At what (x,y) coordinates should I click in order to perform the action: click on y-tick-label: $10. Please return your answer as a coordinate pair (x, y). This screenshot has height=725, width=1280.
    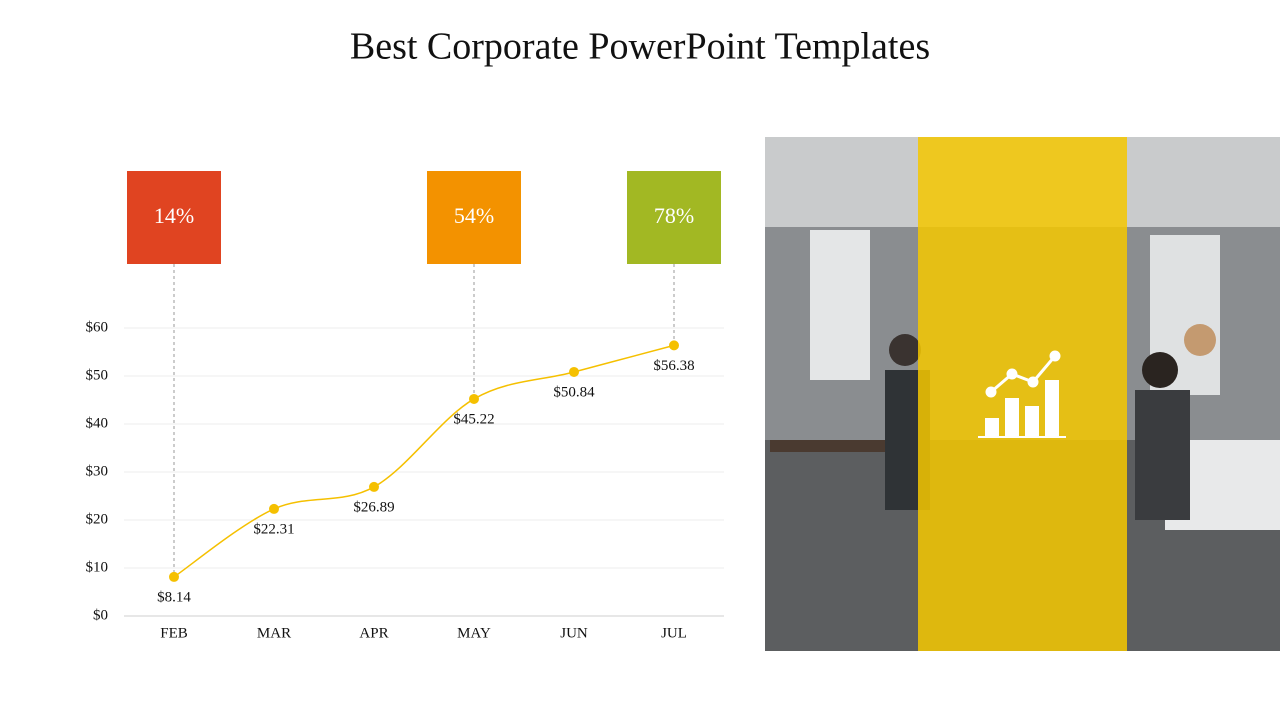
    Looking at the image, I should click on (97, 567).